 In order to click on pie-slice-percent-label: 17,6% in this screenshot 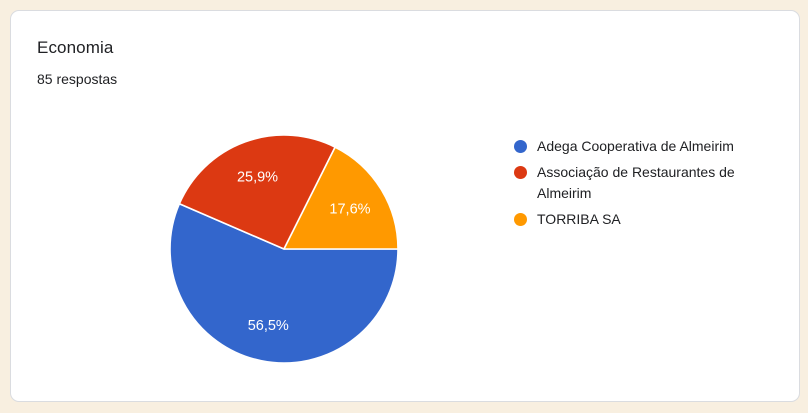, I will do `click(349, 210)`.